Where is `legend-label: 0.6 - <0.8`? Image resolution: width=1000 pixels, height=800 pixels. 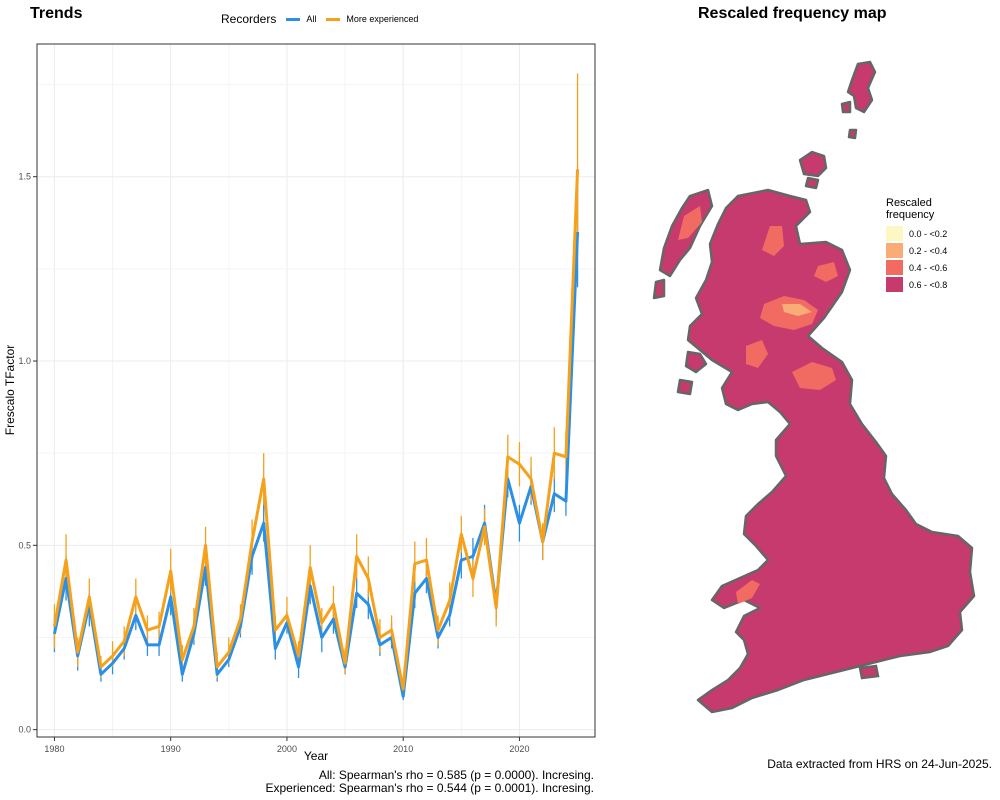 legend-label: 0.6 - <0.8 is located at coordinates (928, 284).